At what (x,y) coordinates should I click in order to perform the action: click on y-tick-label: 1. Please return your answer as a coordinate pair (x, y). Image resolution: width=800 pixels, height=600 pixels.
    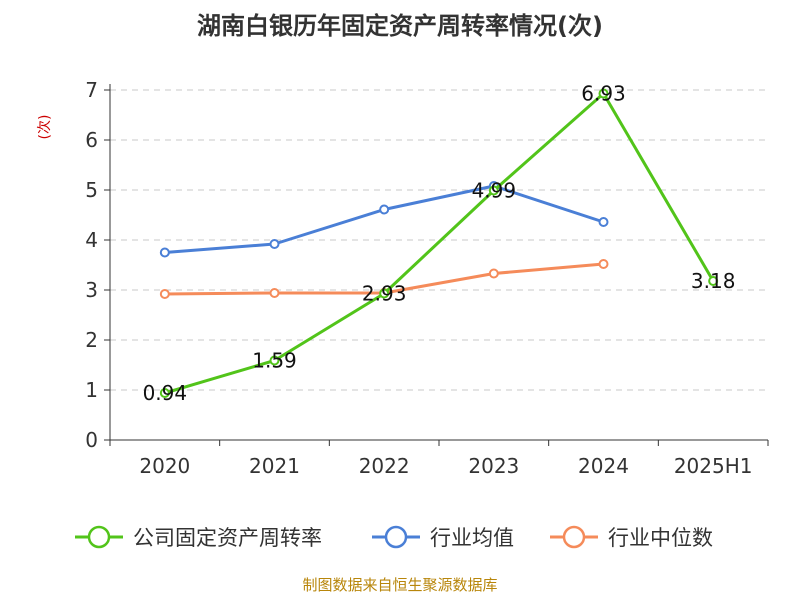
    Looking at the image, I should click on (91, 390).